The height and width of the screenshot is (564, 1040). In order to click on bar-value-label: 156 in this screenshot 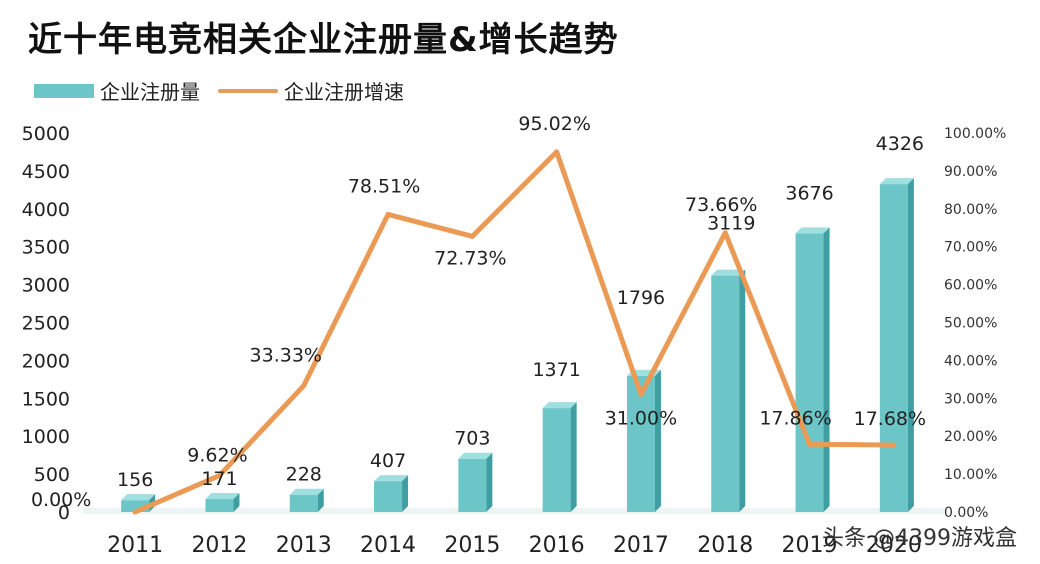, I will do `click(135, 480)`.